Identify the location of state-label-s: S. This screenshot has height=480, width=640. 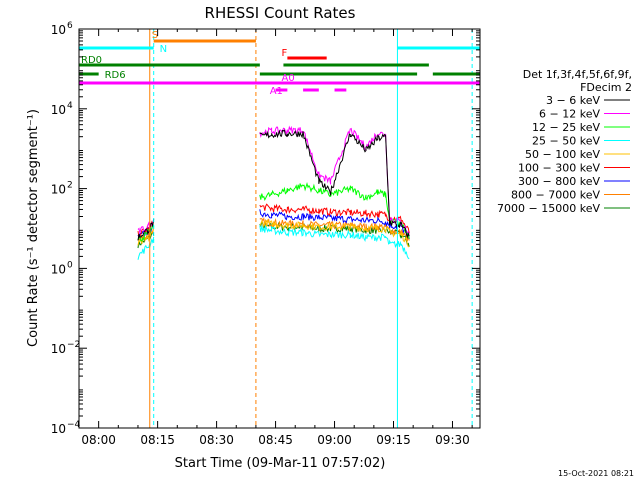
(155, 35).